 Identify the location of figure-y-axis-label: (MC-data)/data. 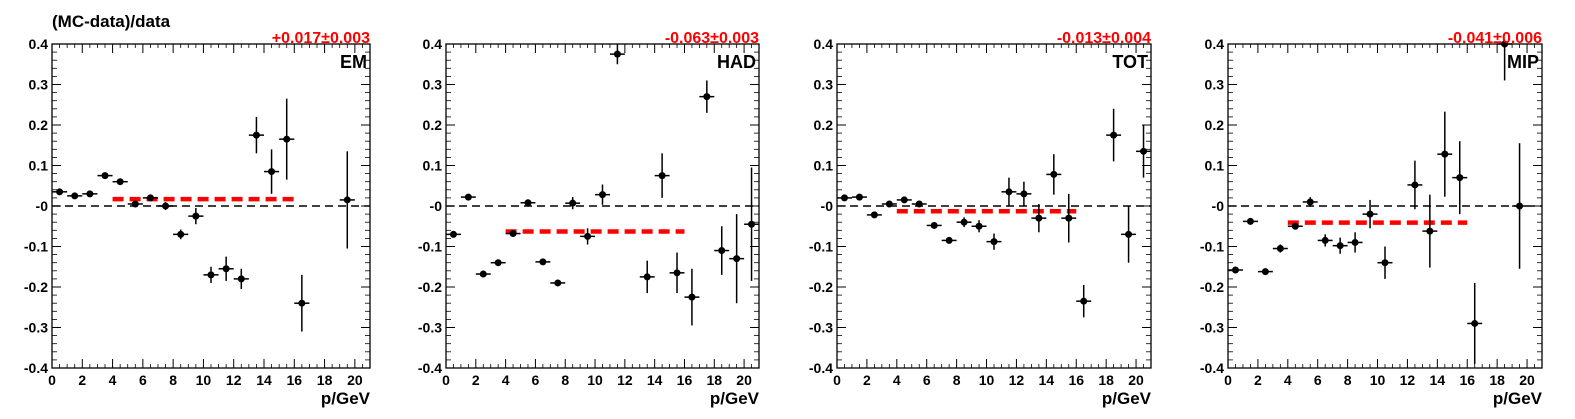
(111, 21).